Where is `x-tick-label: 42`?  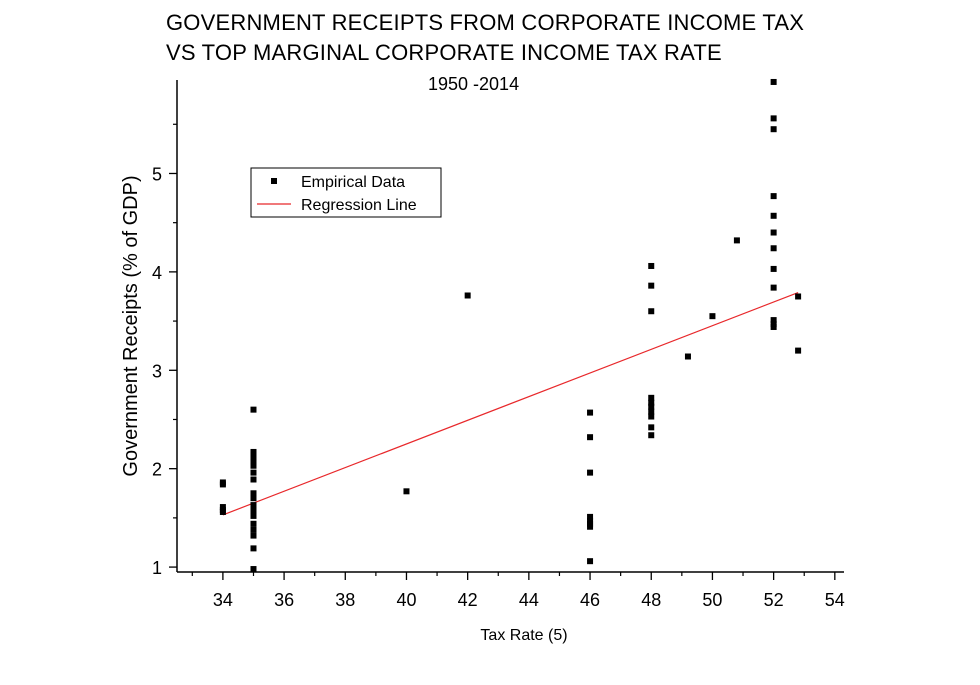 x-tick-label: 42 is located at coordinates (468, 600).